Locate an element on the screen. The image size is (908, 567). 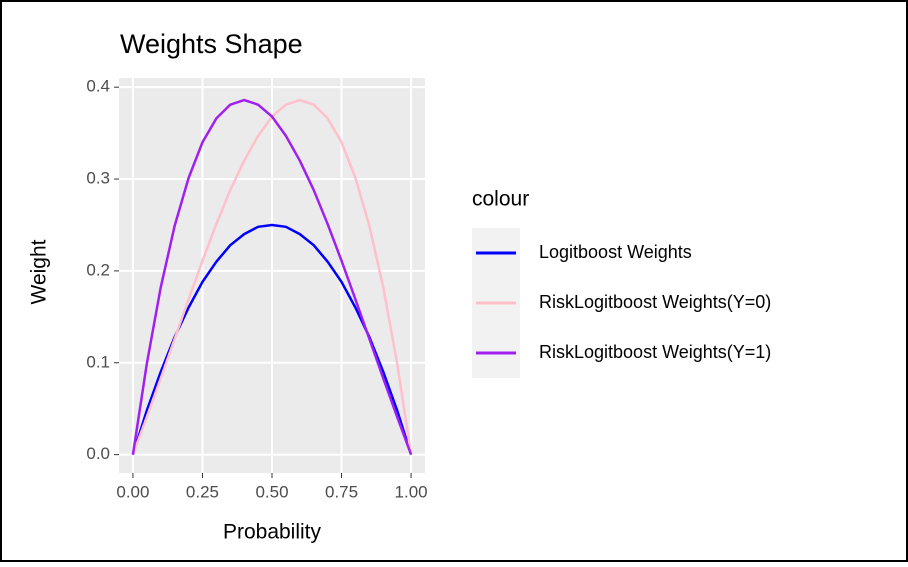
legend-label: RiskLogitboost Weights(Y=1) is located at coordinates (655, 352).